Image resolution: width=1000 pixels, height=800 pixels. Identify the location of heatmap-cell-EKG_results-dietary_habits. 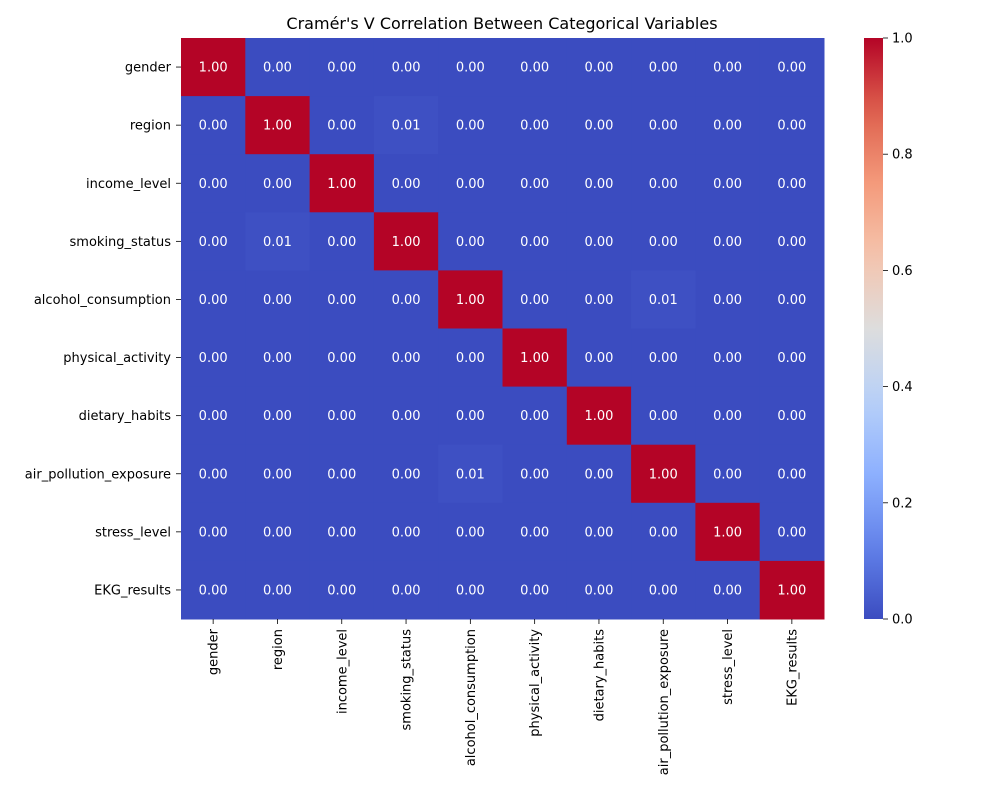
(599, 590).